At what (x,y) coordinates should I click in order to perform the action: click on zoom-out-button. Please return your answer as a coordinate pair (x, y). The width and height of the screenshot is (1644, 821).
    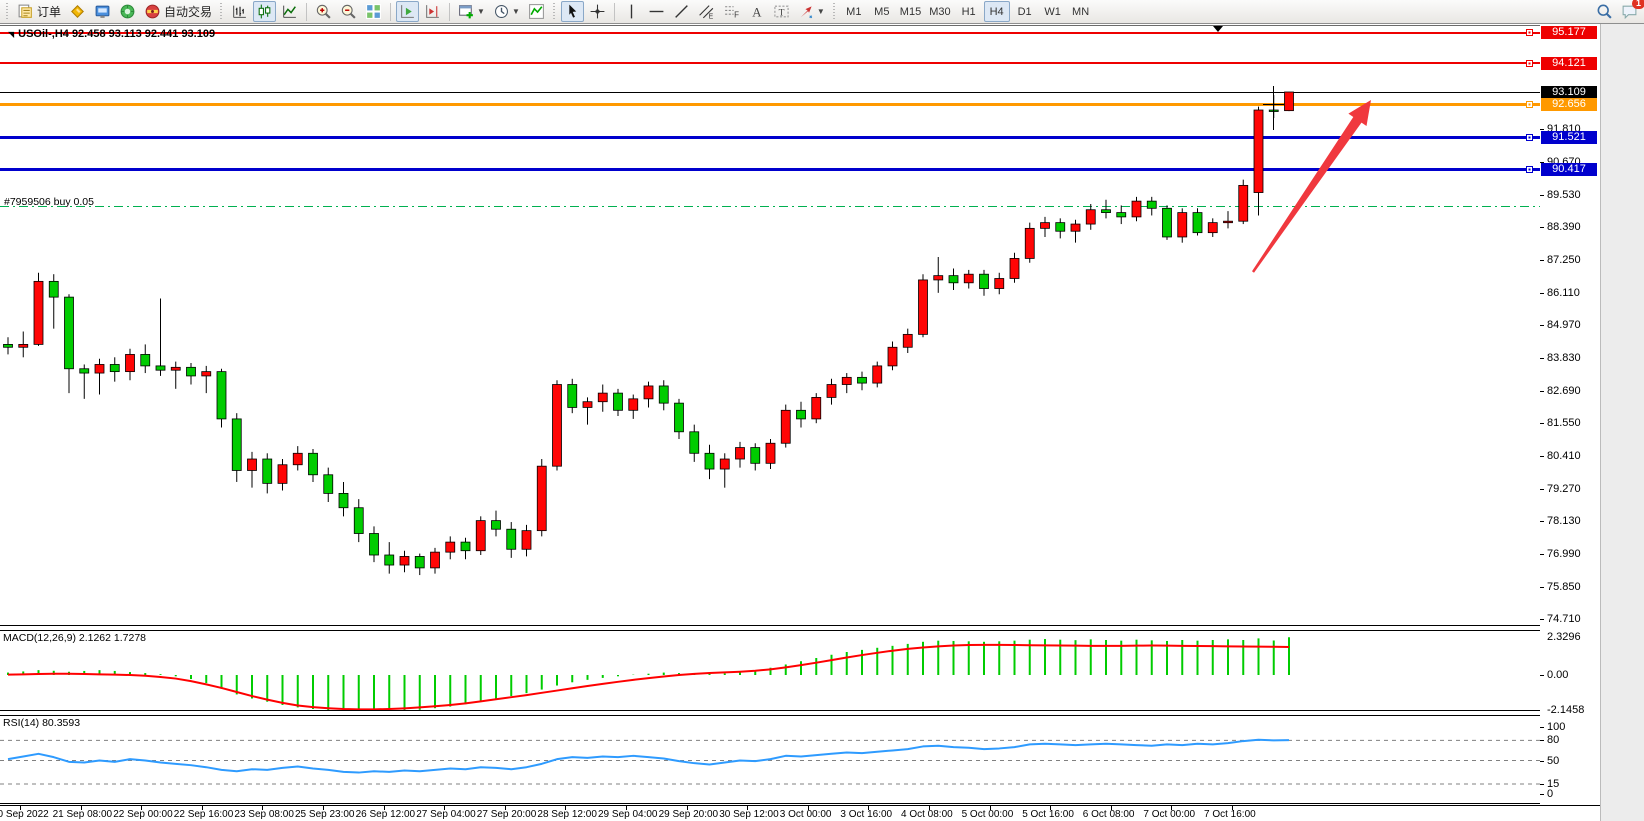
    Looking at the image, I should click on (348, 11).